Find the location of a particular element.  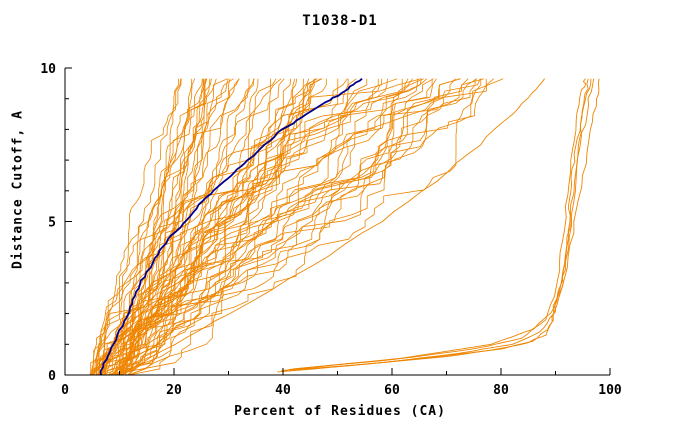

x-tick-label: 100 is located at coordinates (610, 390).